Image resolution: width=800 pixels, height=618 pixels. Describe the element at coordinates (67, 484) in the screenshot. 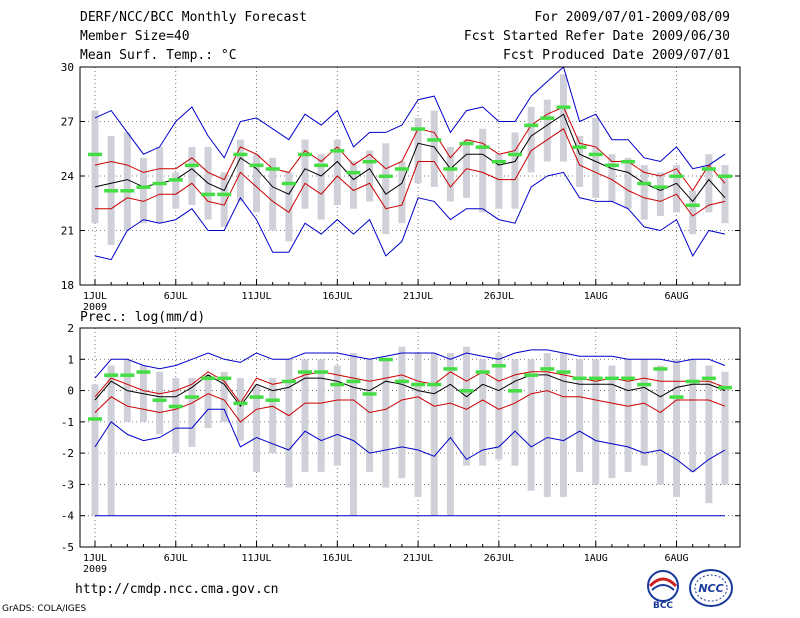

I see `y-tick-label: -3` at that location.